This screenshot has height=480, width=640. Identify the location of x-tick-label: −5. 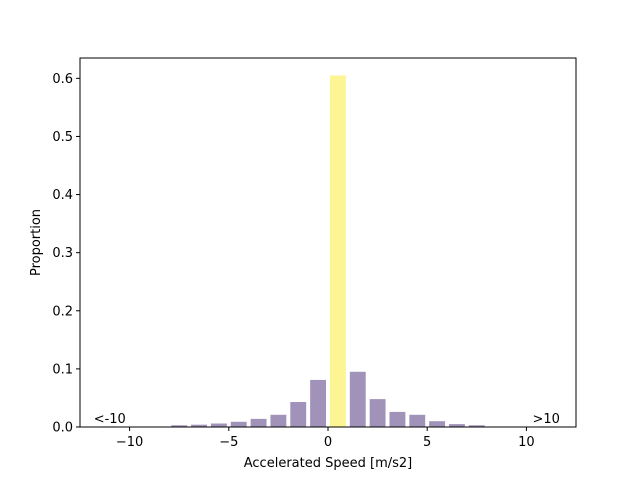
(228, 442).